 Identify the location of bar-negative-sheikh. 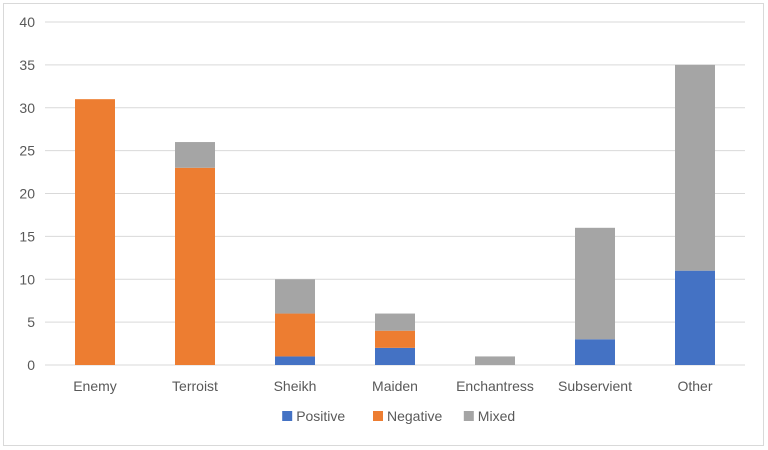
(295, 335).